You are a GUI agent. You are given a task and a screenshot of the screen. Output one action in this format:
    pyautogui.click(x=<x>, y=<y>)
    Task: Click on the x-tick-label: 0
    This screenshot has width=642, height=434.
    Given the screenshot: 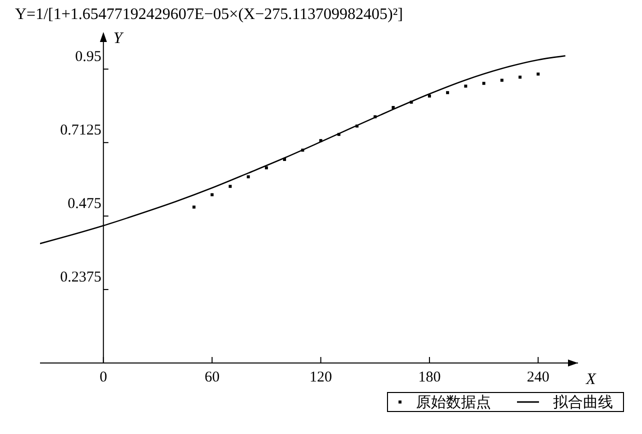 What is the action you would take?
    pyautogui.click(x=104, y=378)
    